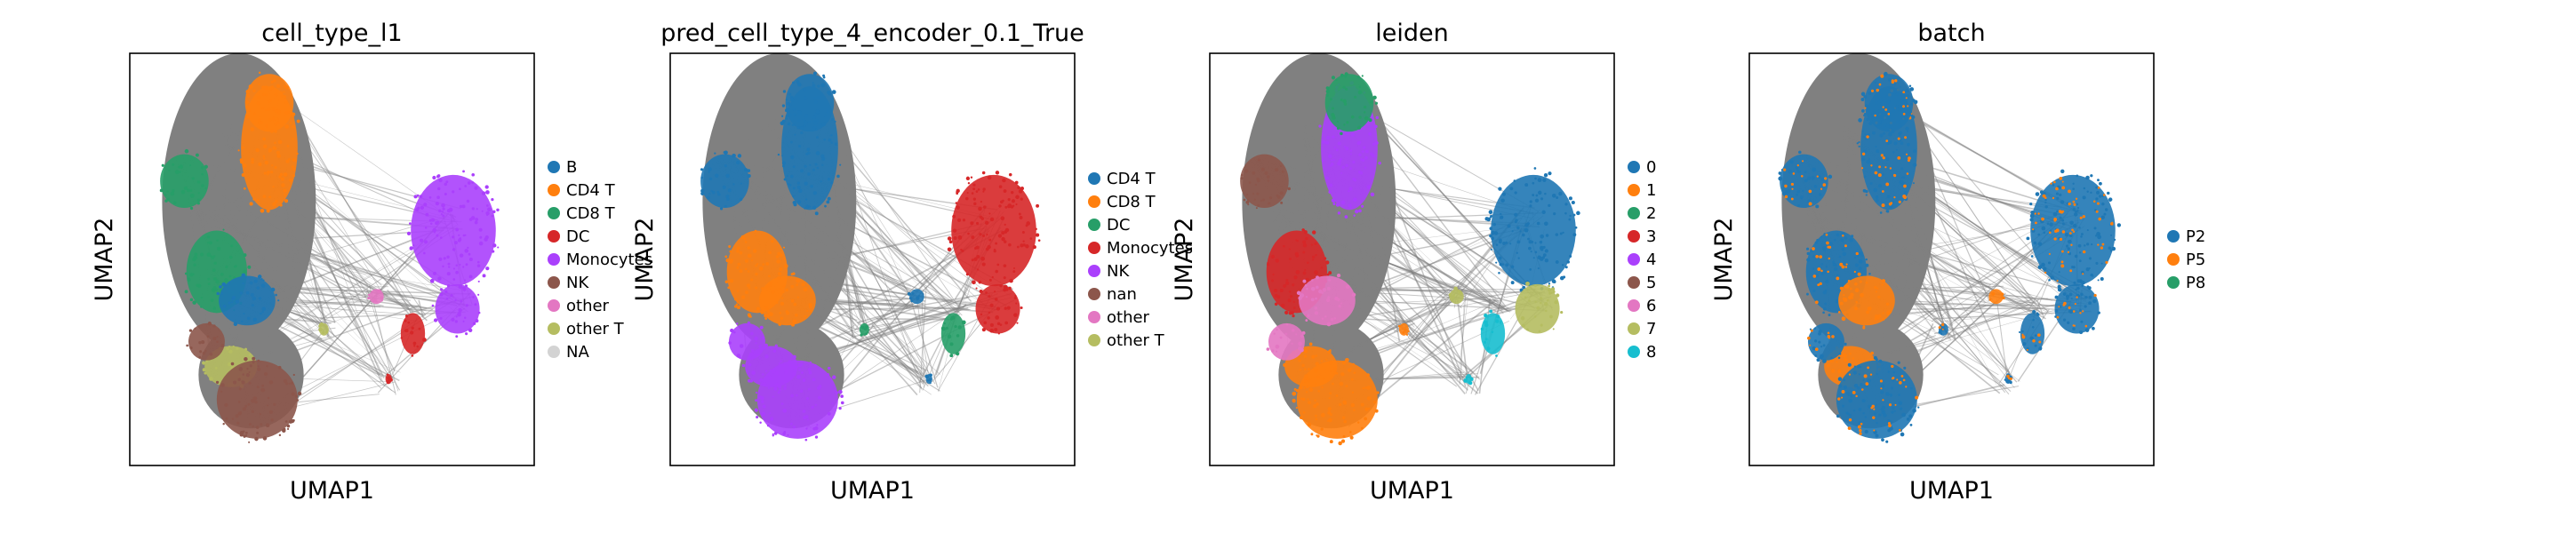  I want to click on legend-item: 4, so click(1642, 260).